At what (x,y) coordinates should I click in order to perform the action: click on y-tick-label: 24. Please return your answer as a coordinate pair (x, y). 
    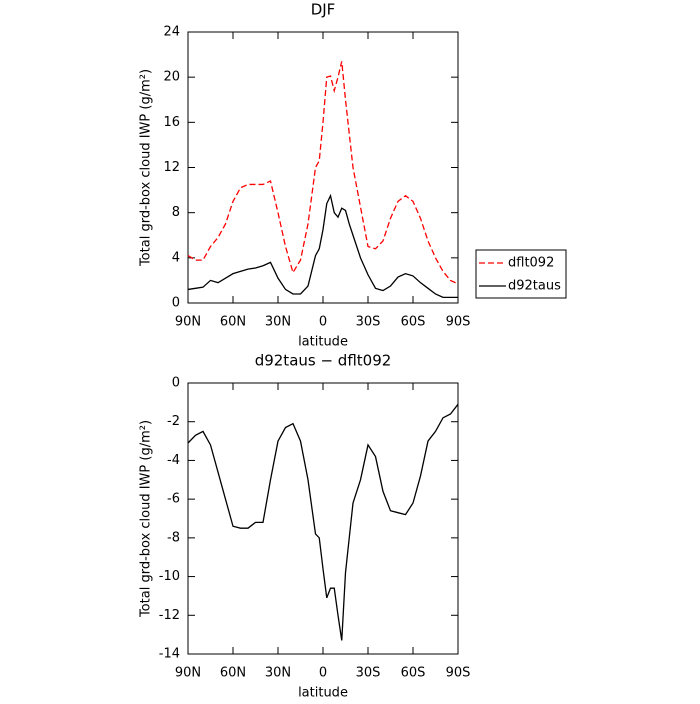
    Looking at the image, I should click on (171, 32).